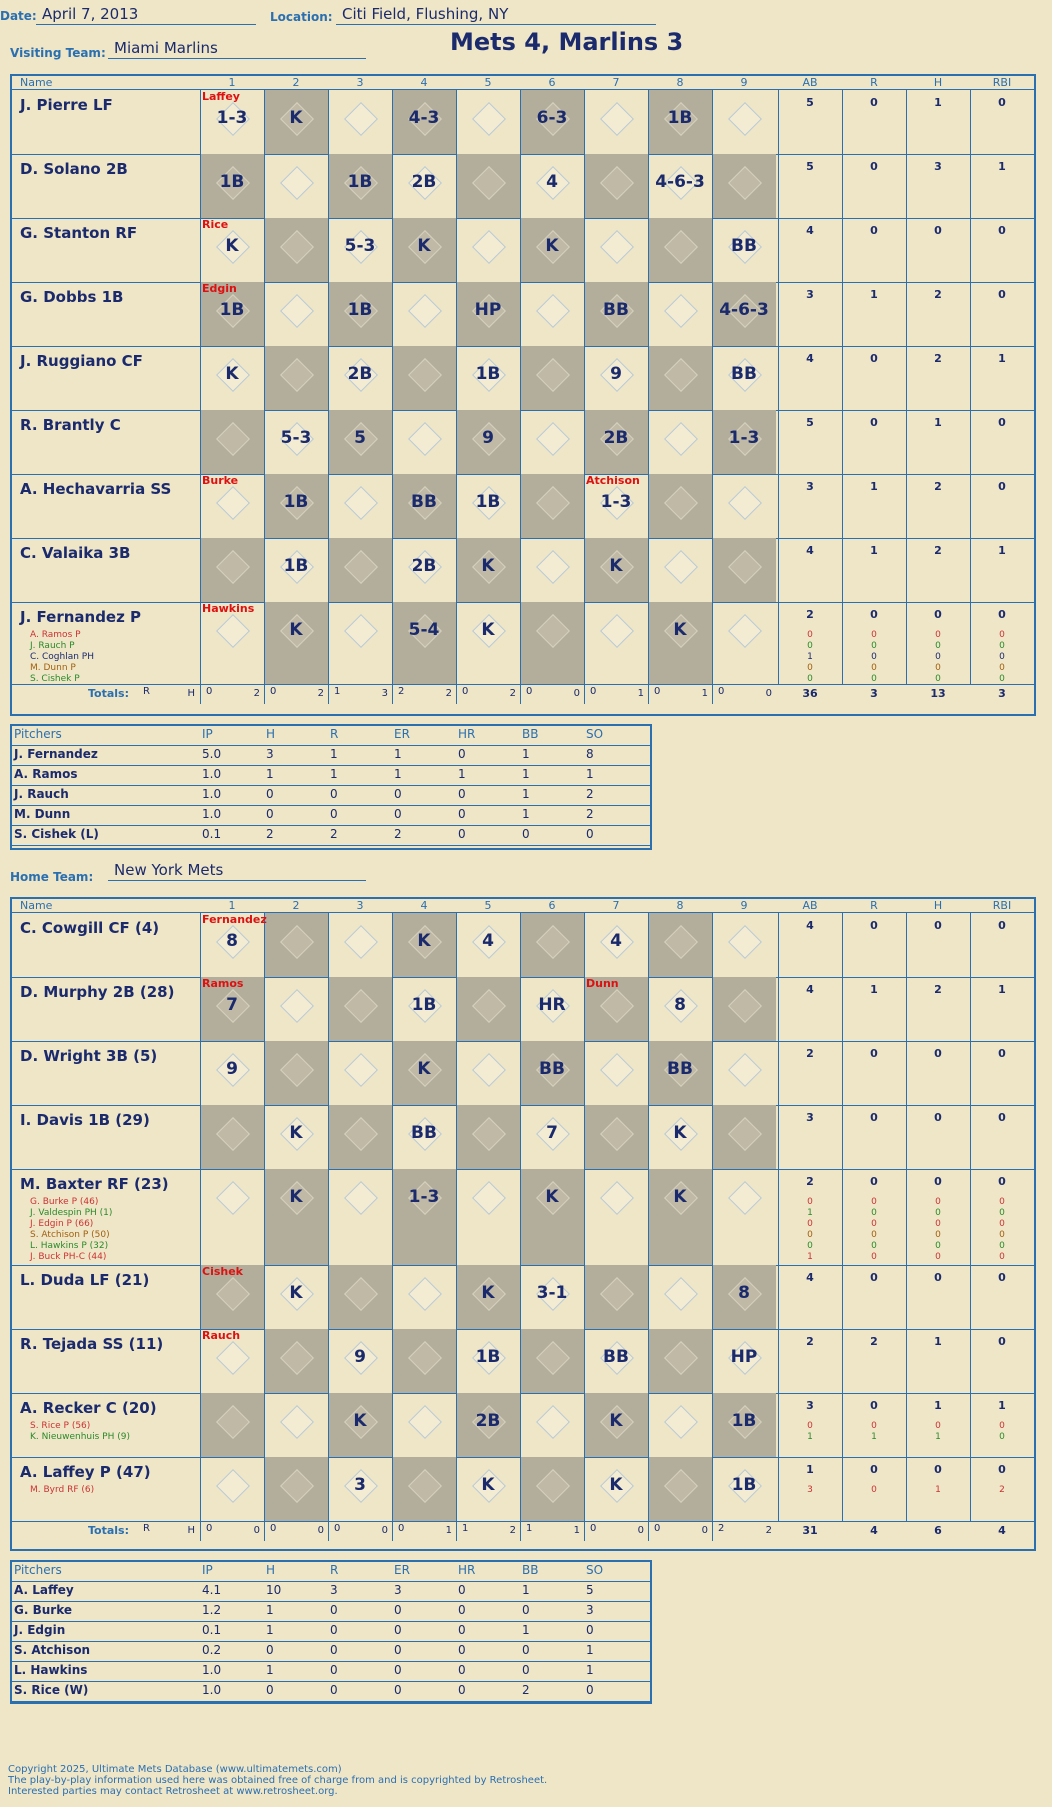  I want to click on batter-row: G. Stanton RF K 5-3 K K BB Rice 4 0 0 0, so click(523, 250).